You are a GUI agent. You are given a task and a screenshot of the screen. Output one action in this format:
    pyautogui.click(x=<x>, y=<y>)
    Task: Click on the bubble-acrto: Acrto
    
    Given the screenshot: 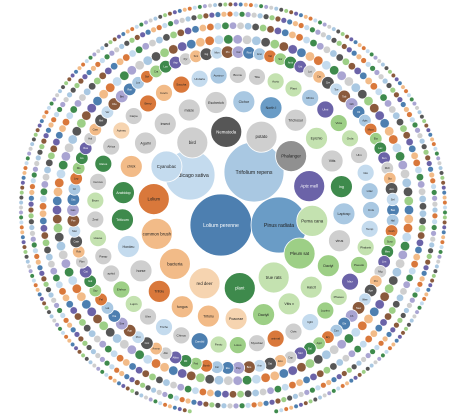 What is the action you would take?
    pyautogui.click(x=275, y=81)
    